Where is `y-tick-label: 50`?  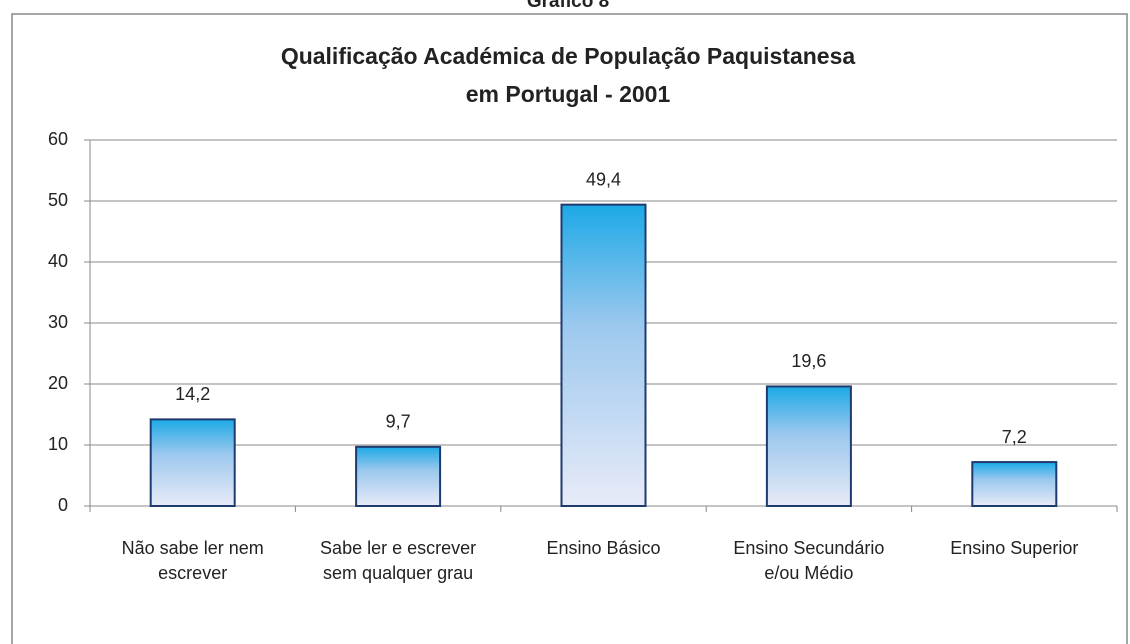
y-tick-label: 50 is located at coordinates (58, 200).